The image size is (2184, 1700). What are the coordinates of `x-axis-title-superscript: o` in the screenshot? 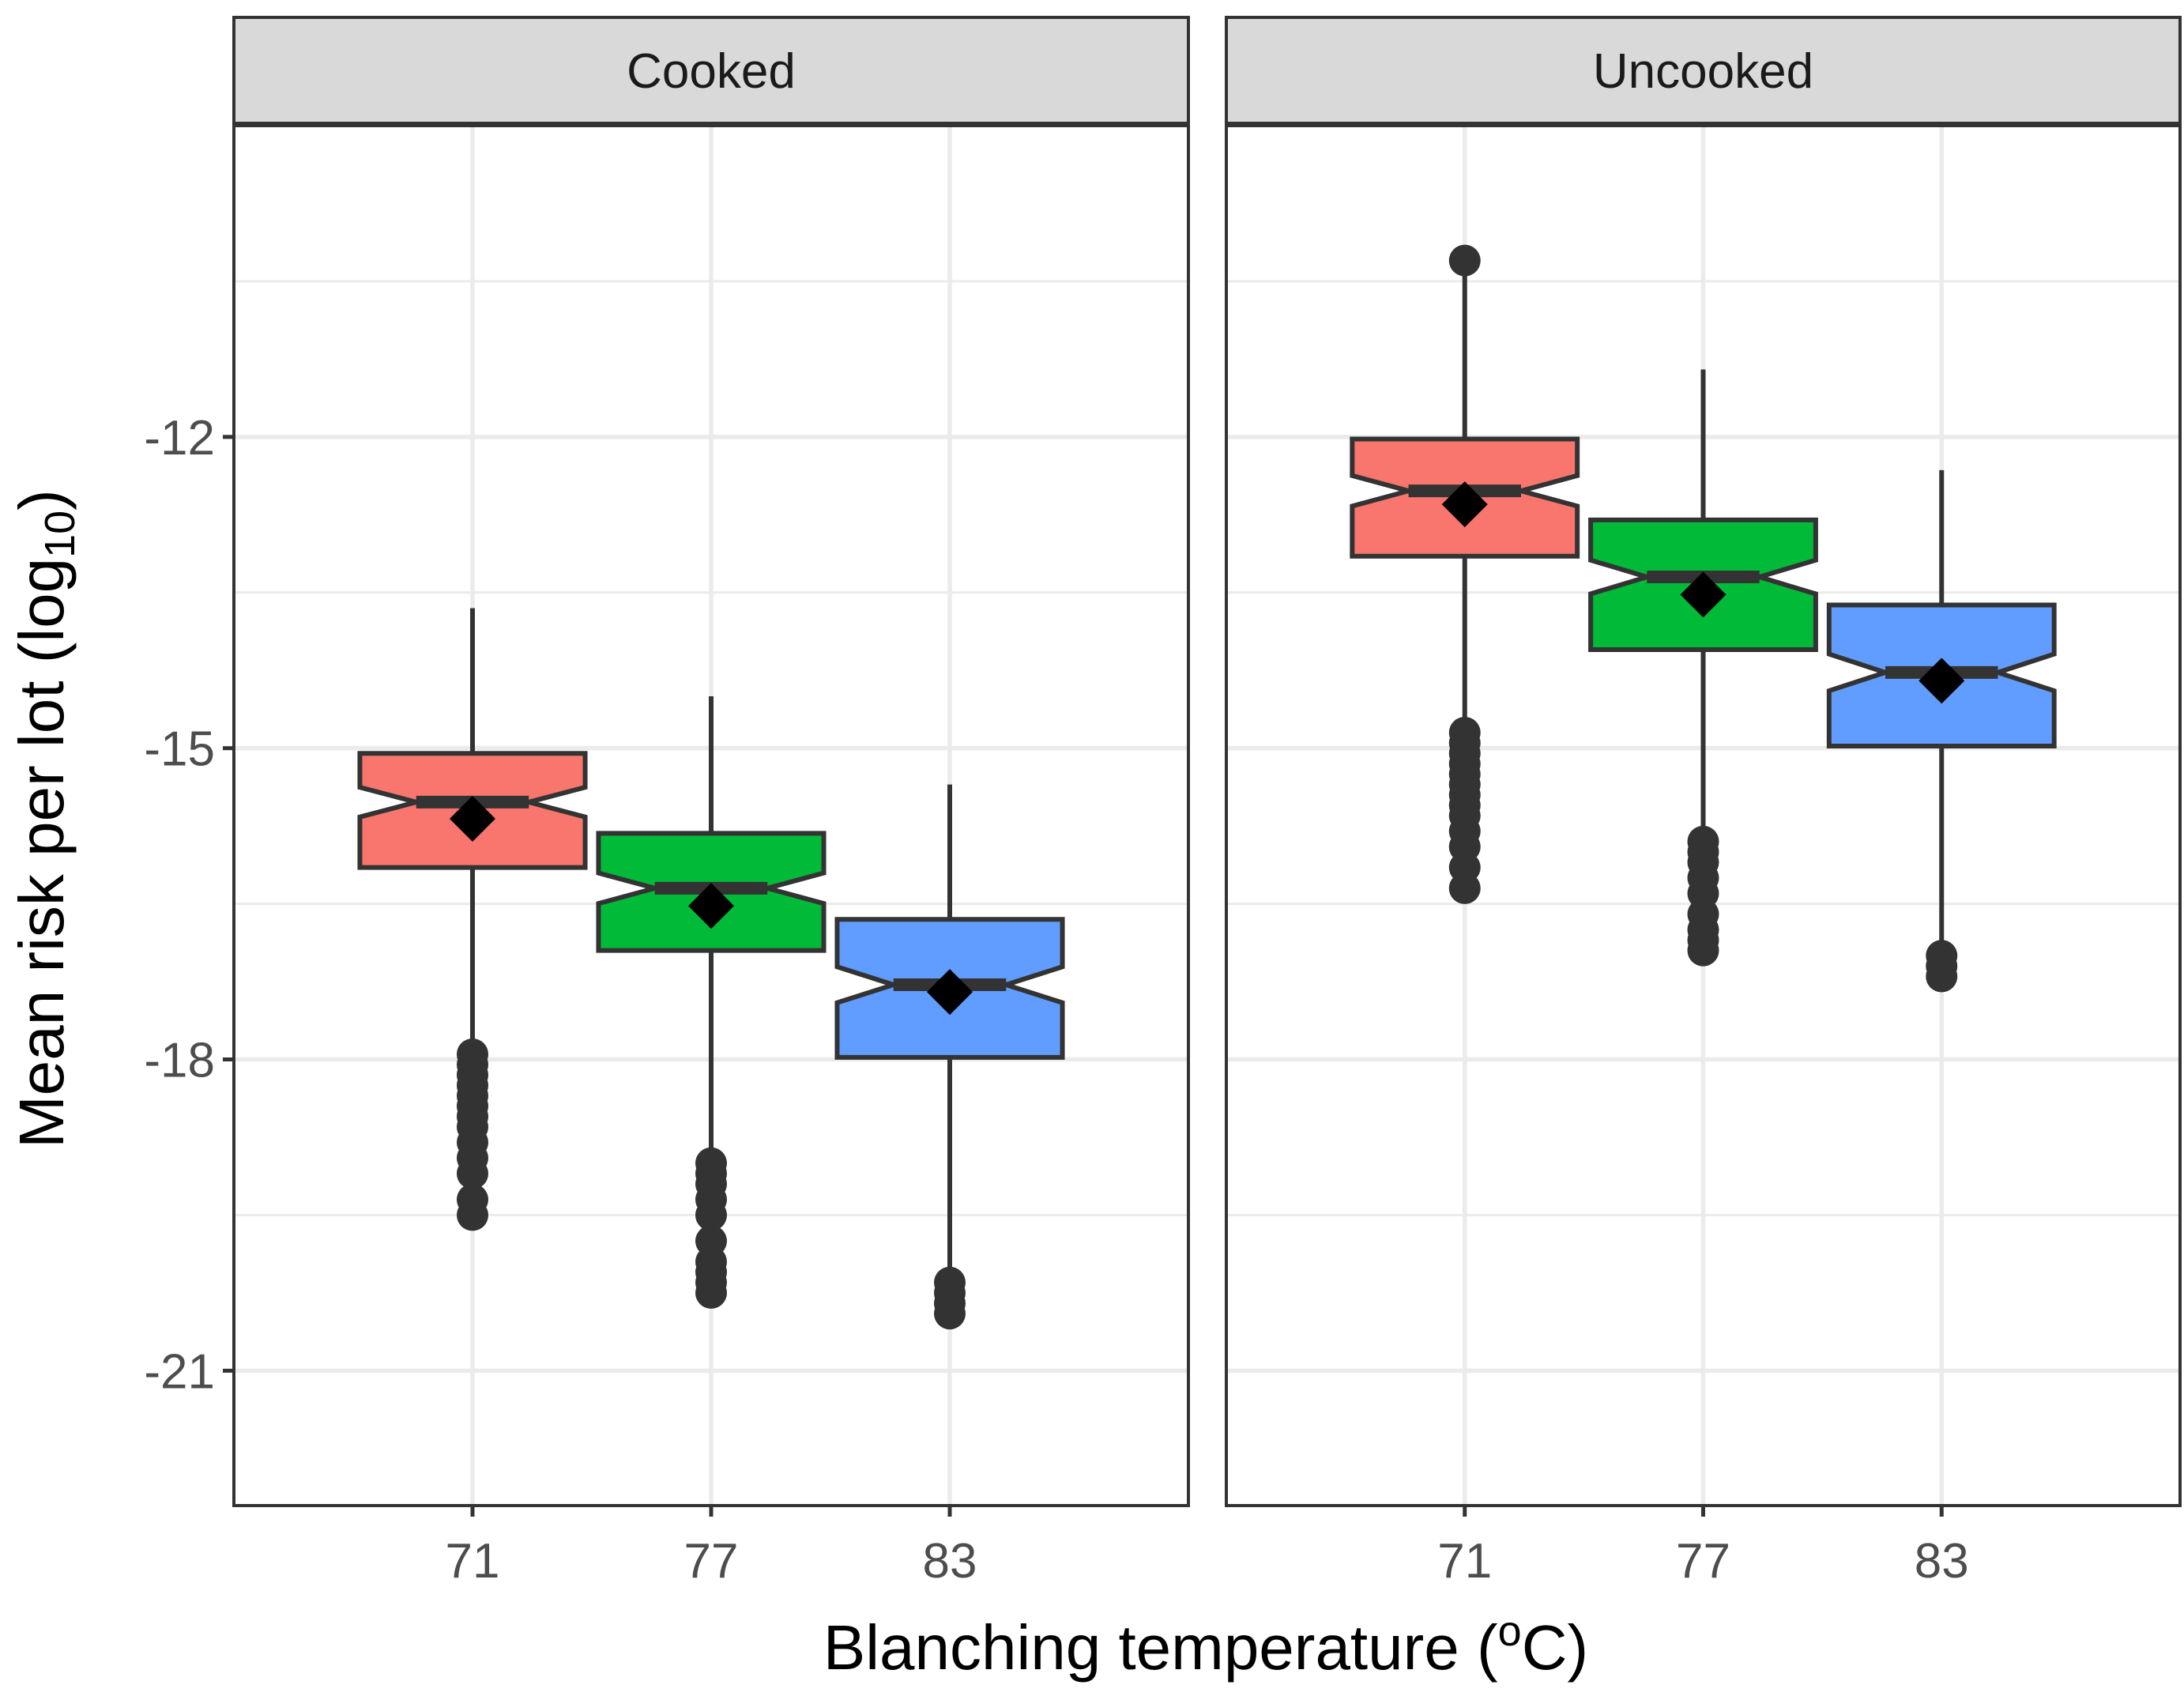 It's located at (1510, 1632).